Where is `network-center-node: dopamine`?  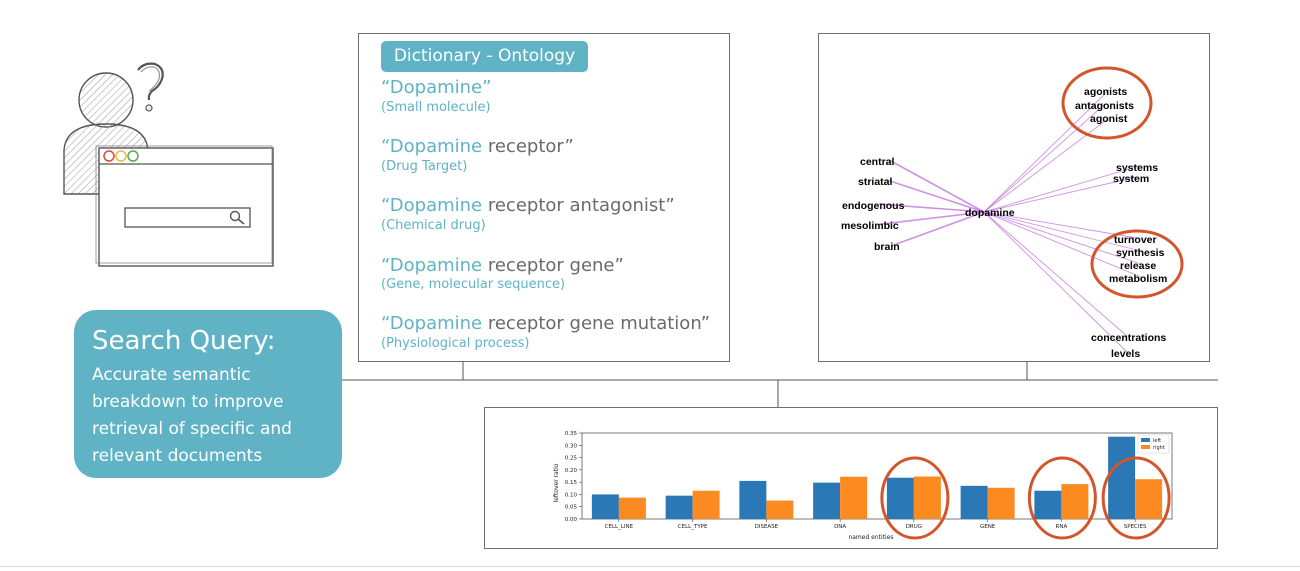
network-center-node: dopamine is located at coordinates (990, 213).